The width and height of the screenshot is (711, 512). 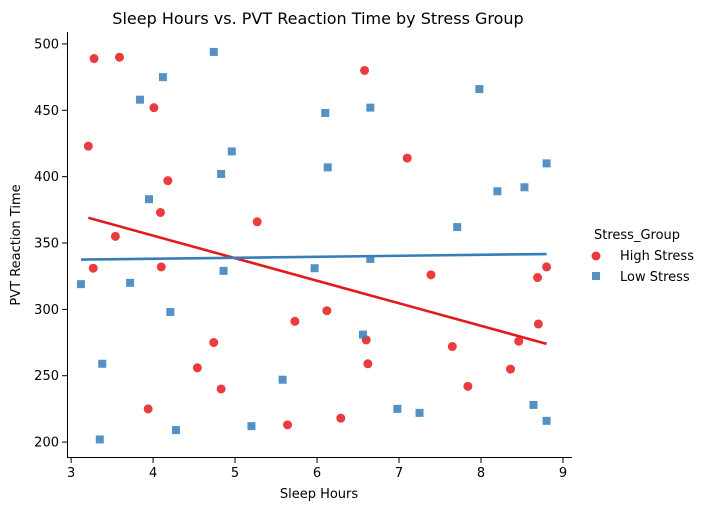 I want to click on y-tick-label: 250, so click(x=46, y=376).